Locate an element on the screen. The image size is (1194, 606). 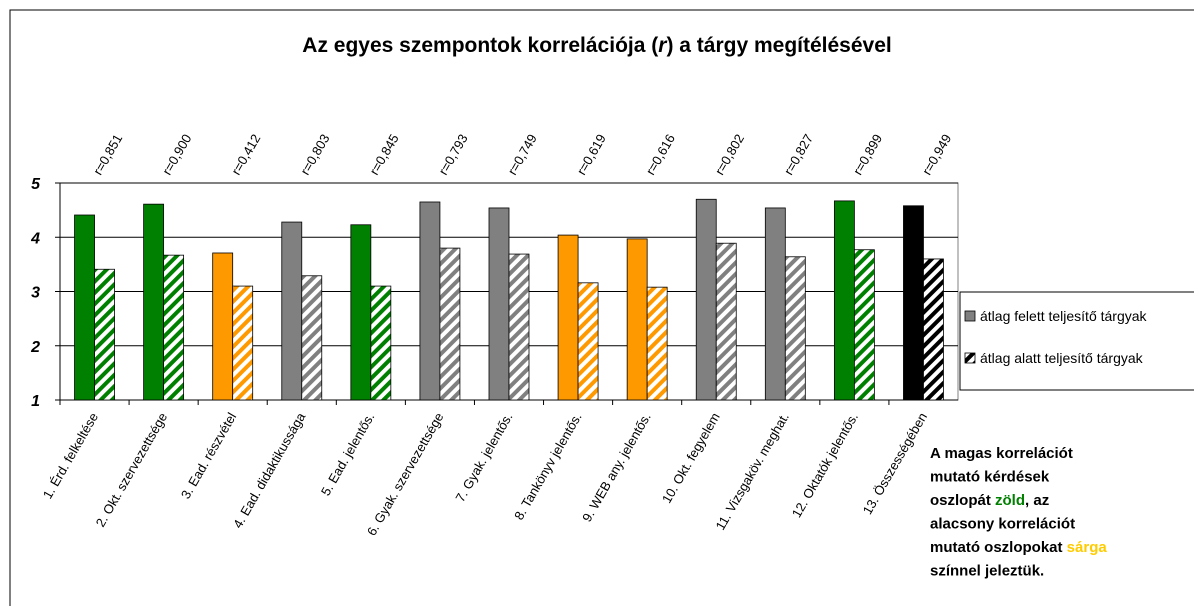
legend-label: átlag alatt teljesítő tárgyak is located at coordinates (1062, 358).